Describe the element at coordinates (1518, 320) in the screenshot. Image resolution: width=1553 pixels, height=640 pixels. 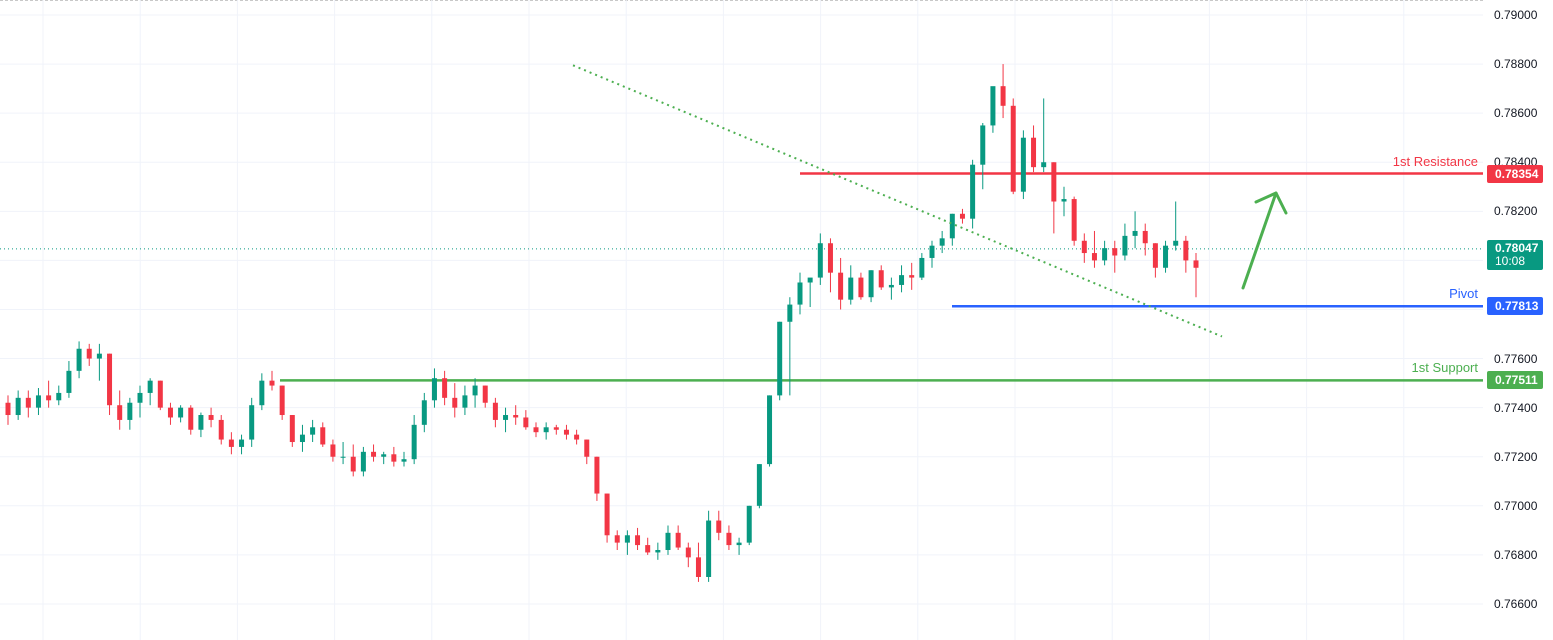
I see `price-axis` at that location.